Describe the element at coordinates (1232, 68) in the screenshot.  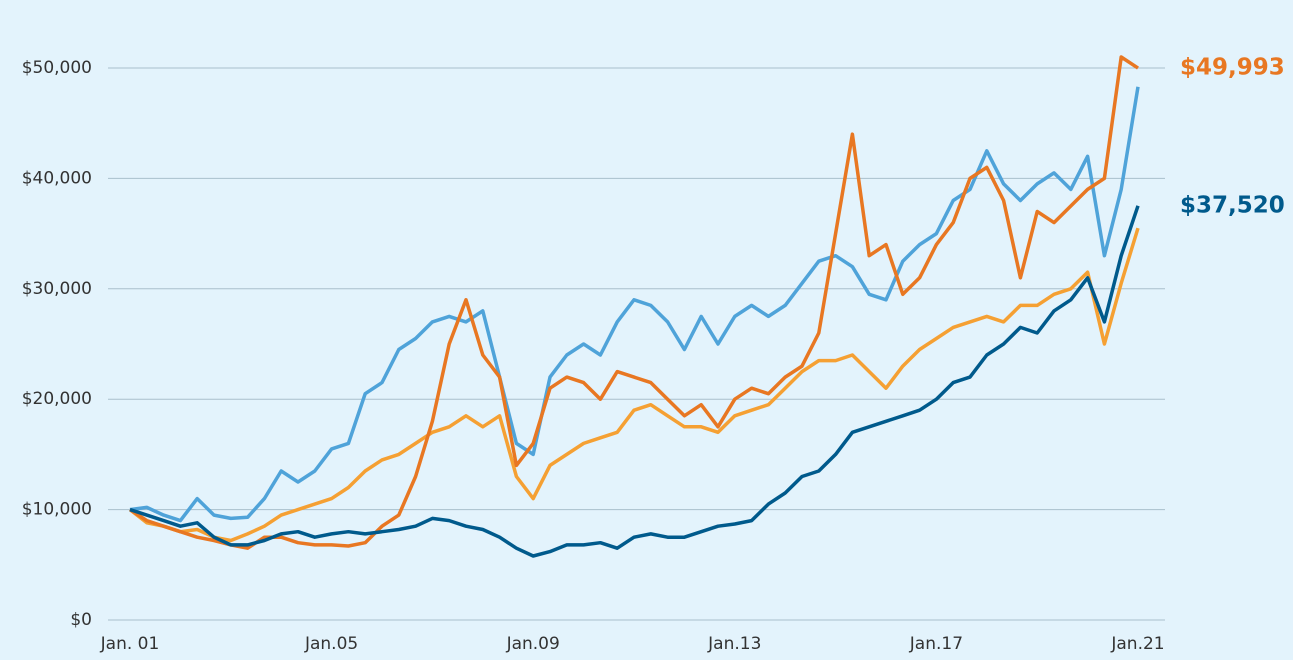
I see `value-label: $49,993` at that location.